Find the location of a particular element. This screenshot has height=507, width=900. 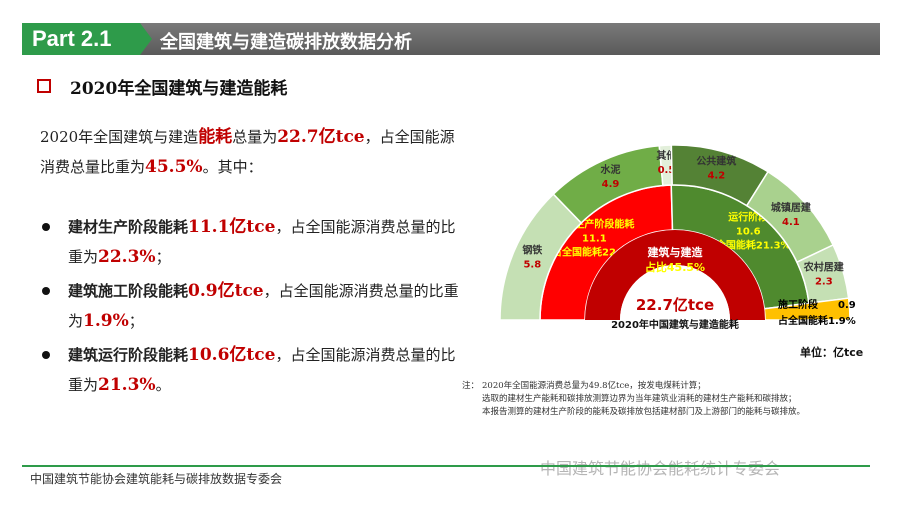

bullet-segment: 22.3% is located at coordinates (127, 257).